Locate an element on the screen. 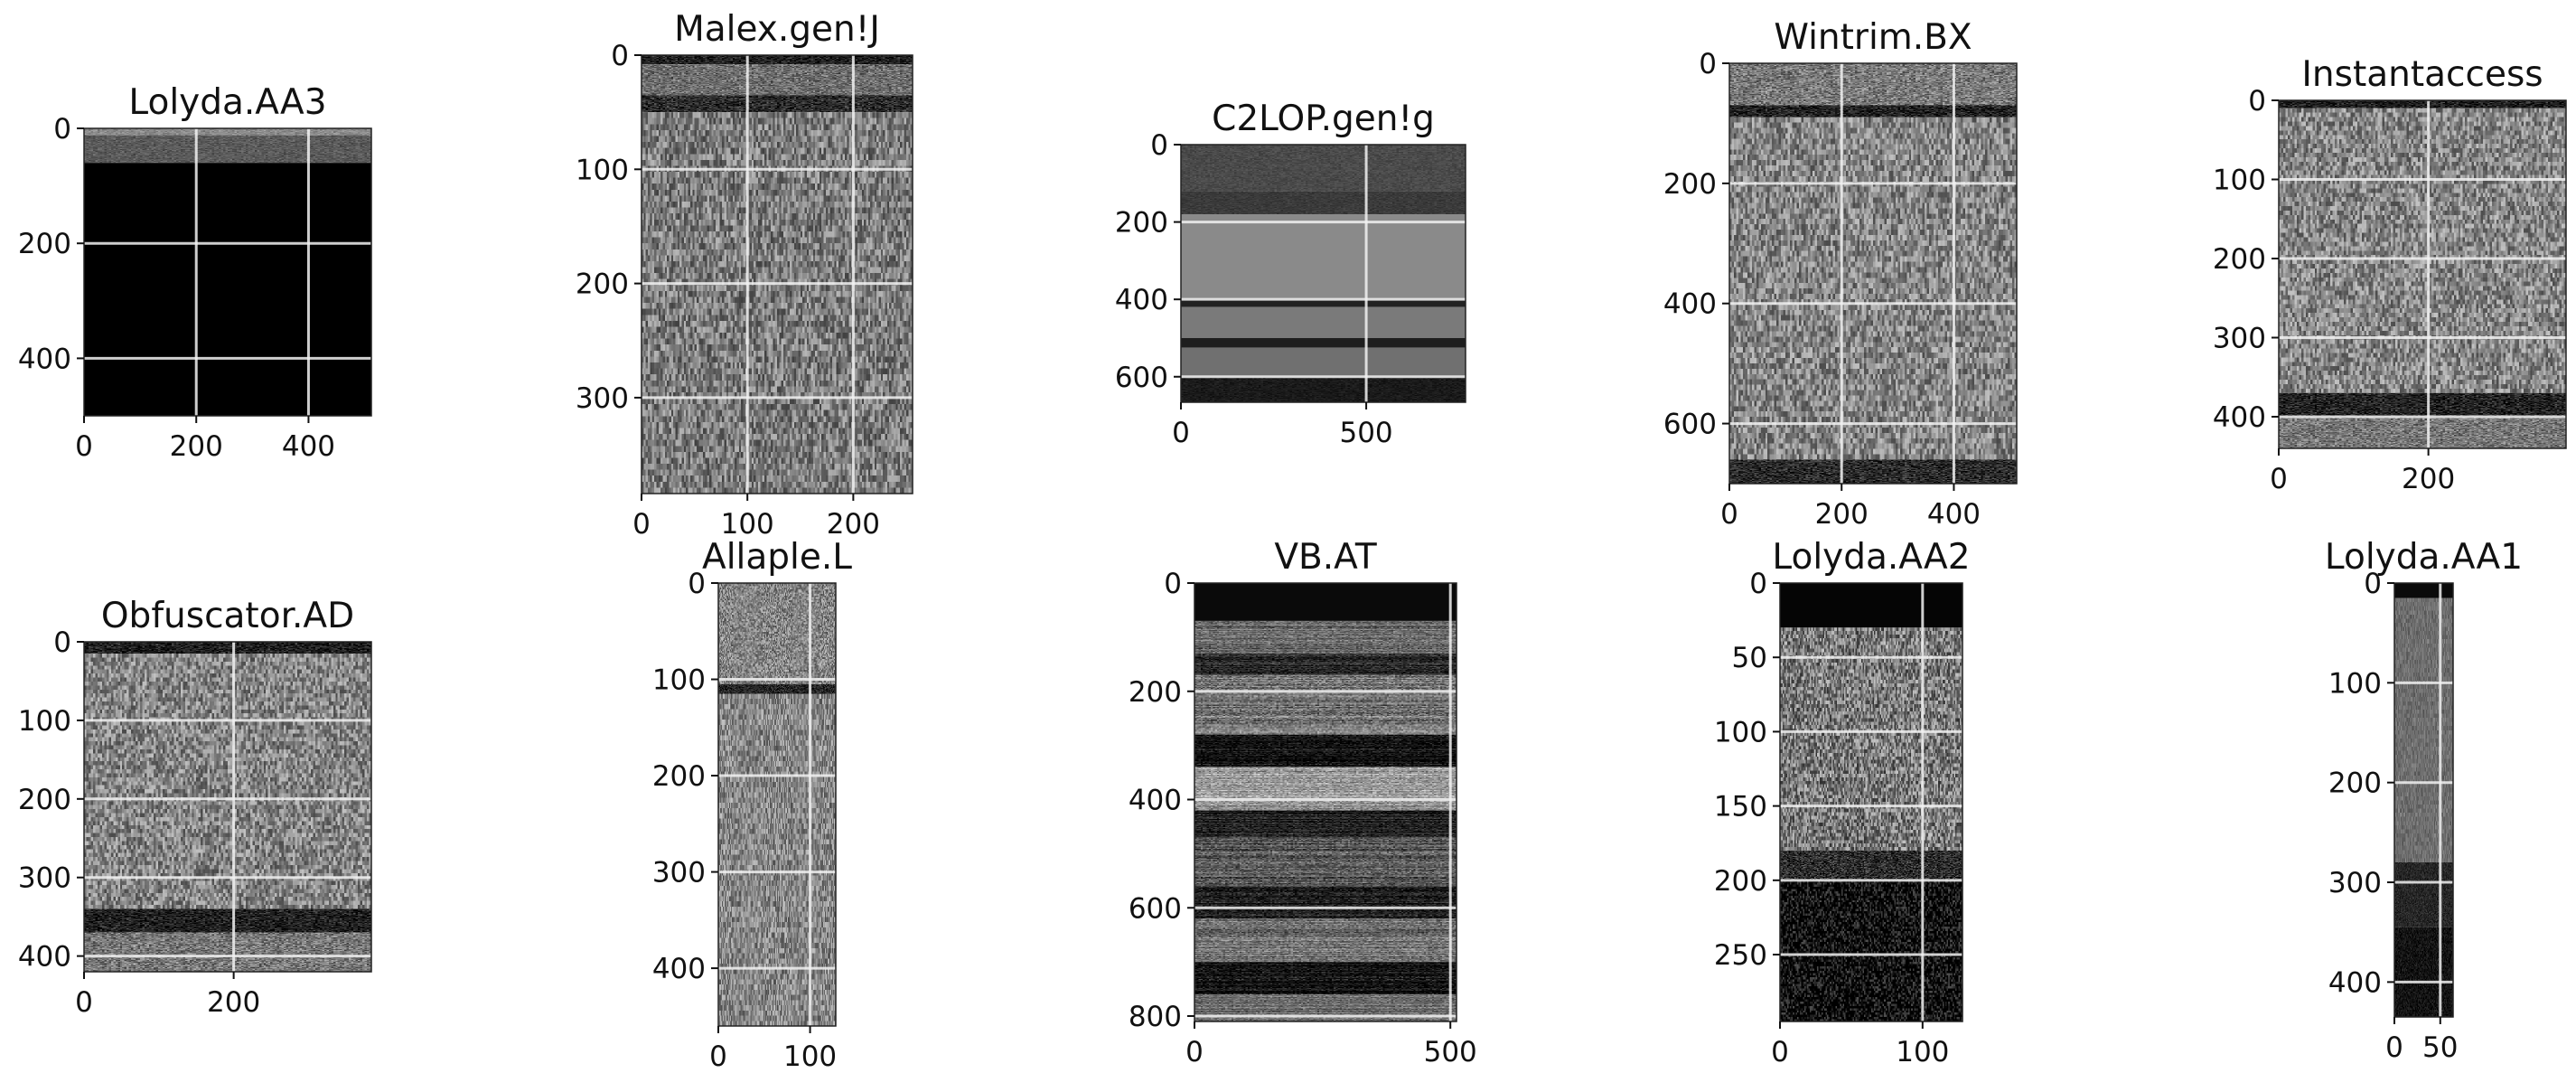 This screenshot has height=1073, width=2576. x-tick-label: 100 is located at coordinates (1922, 1052).